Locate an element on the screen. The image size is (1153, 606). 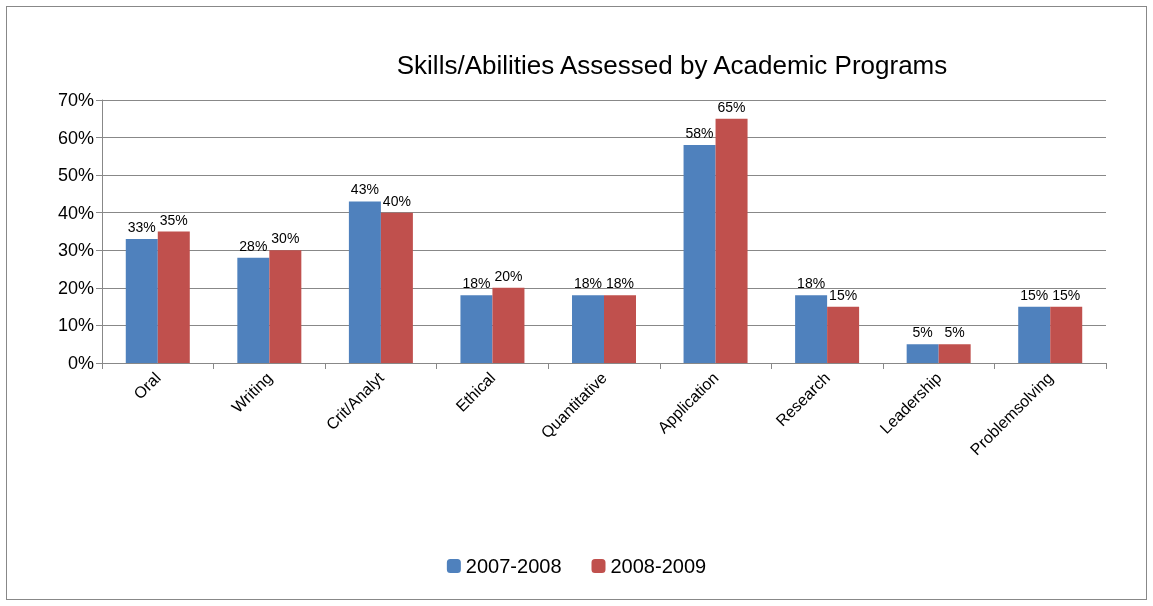
y-tick-label: 30% is located at coordinates (75, 250).